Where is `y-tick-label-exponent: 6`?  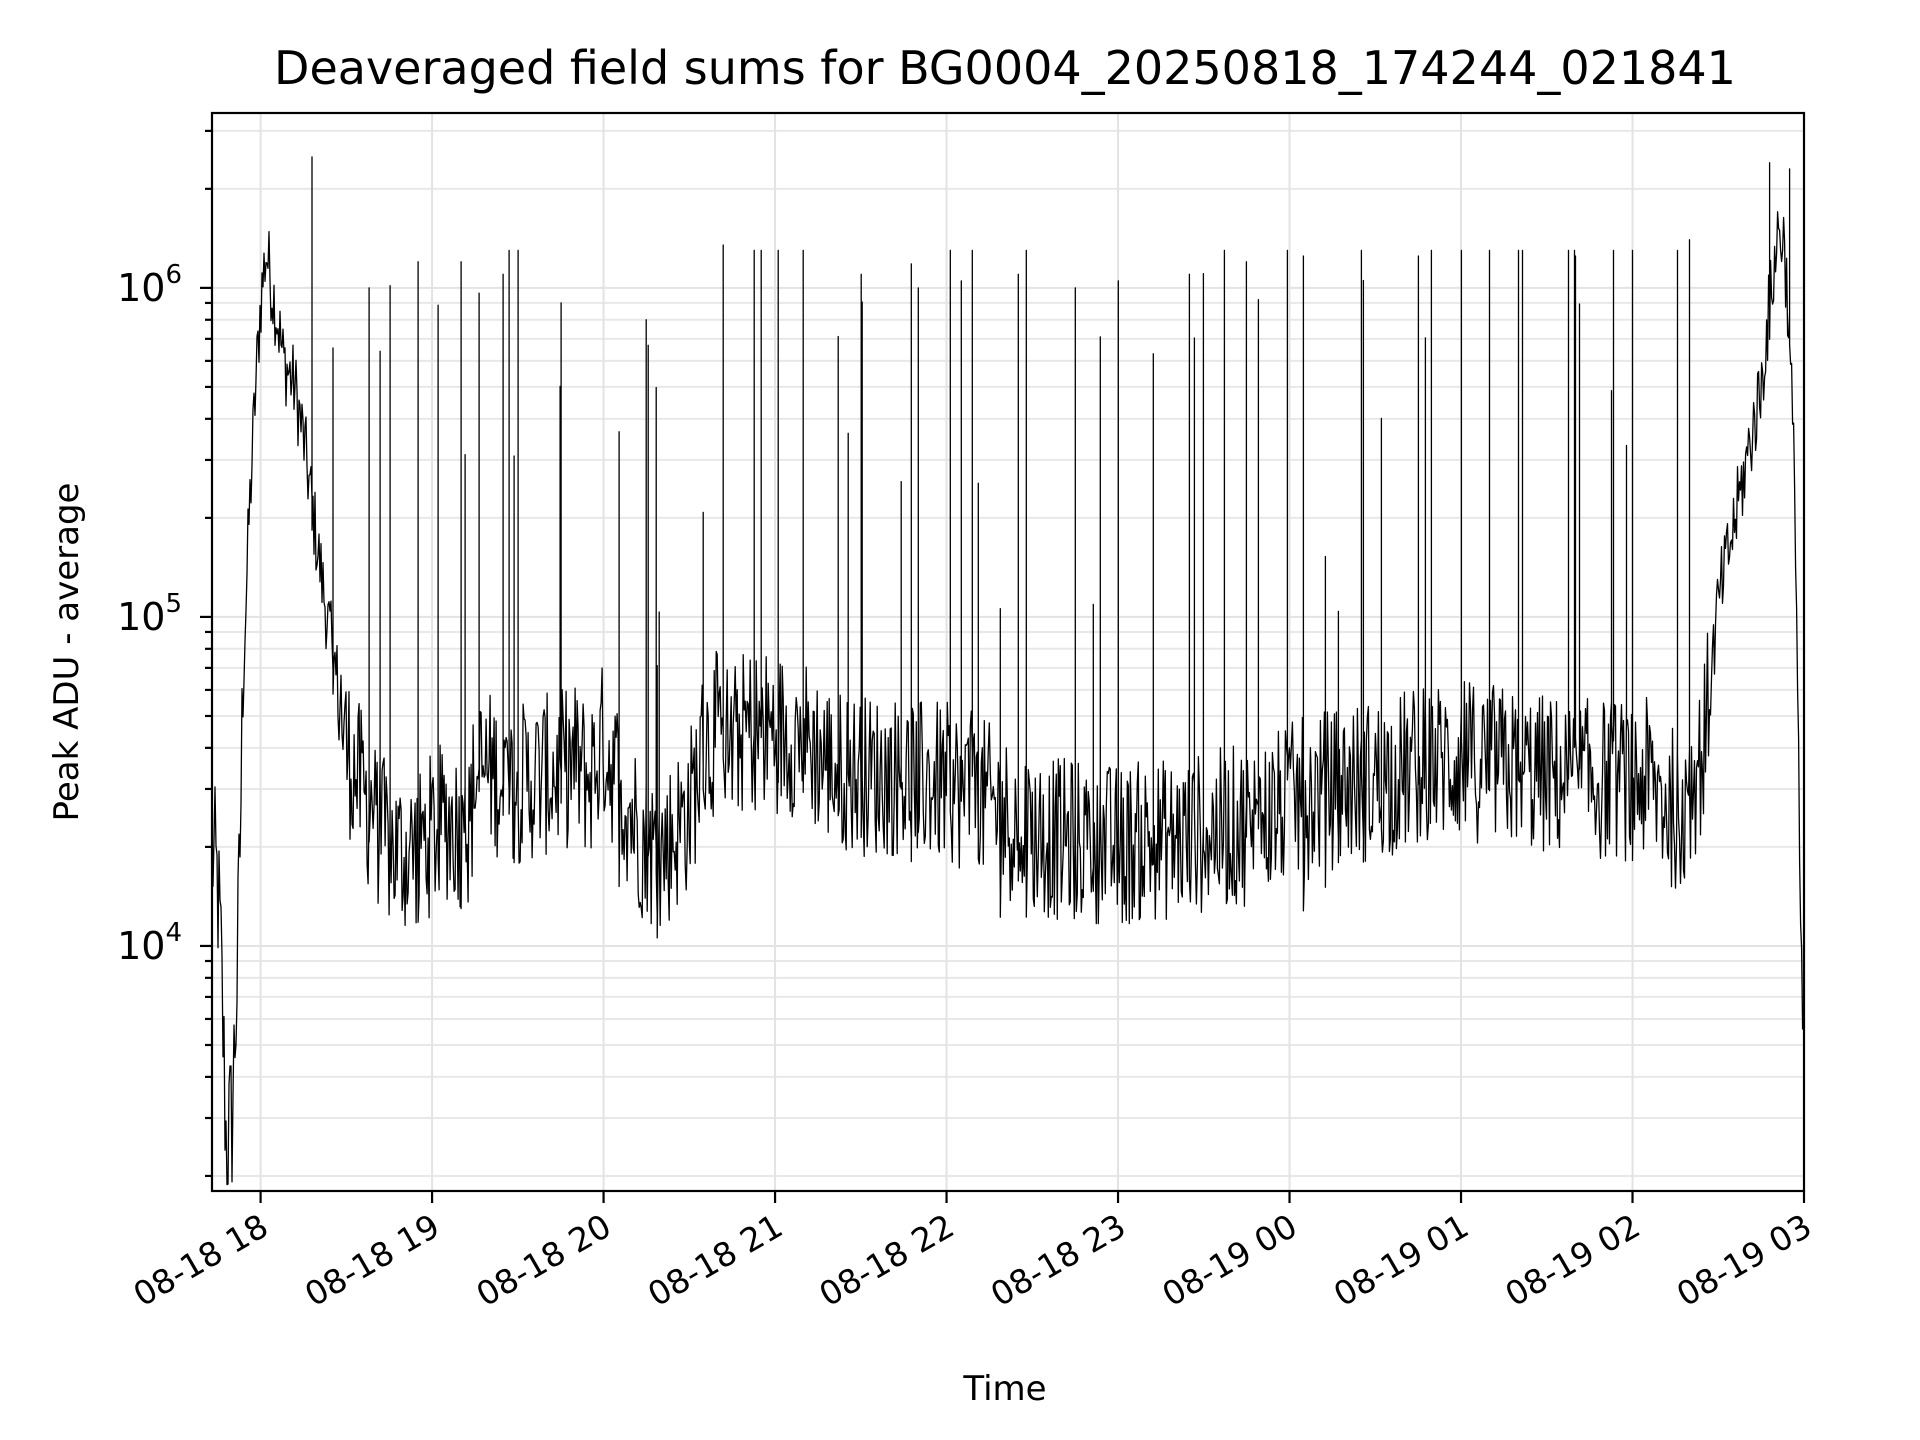
y-tick-label-exponent: 6 is located at coordinates (173, 275).